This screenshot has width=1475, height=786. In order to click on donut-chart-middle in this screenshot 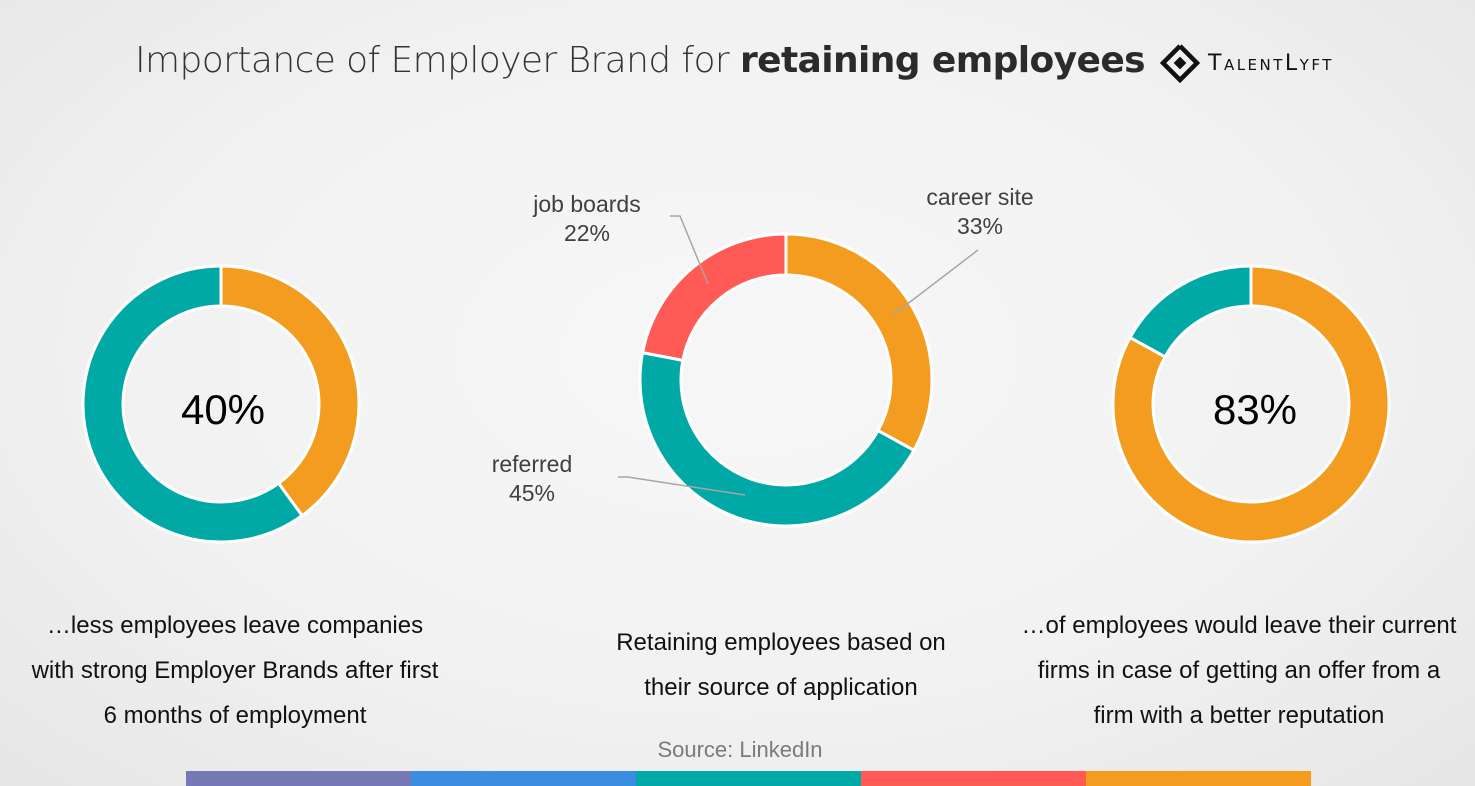, I will do `click(786, 380)`.